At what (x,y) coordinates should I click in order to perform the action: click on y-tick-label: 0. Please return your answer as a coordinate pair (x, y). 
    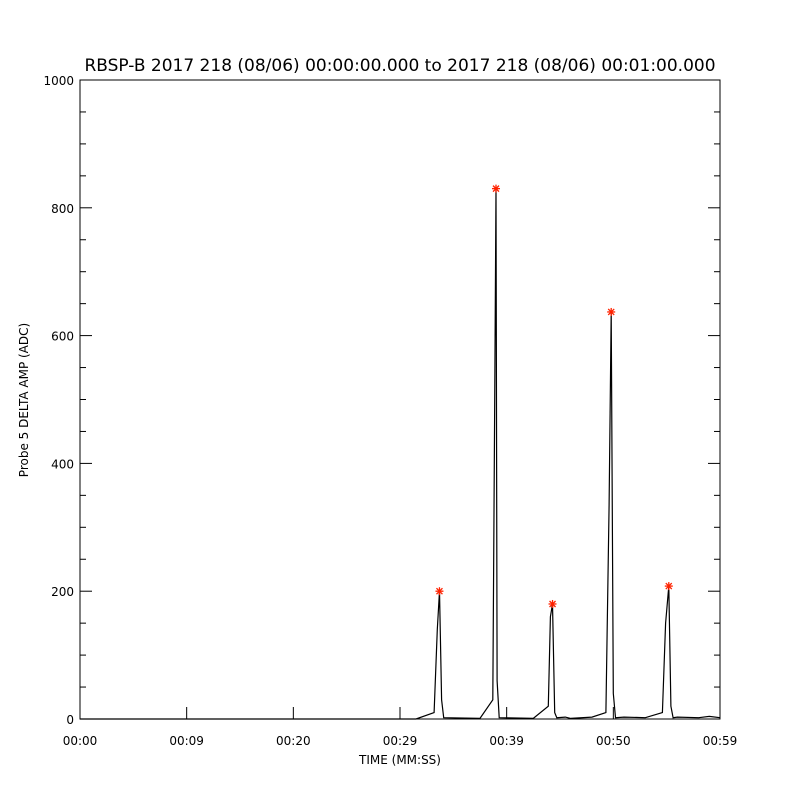
    Looking at the image, I should click on (70, 720).